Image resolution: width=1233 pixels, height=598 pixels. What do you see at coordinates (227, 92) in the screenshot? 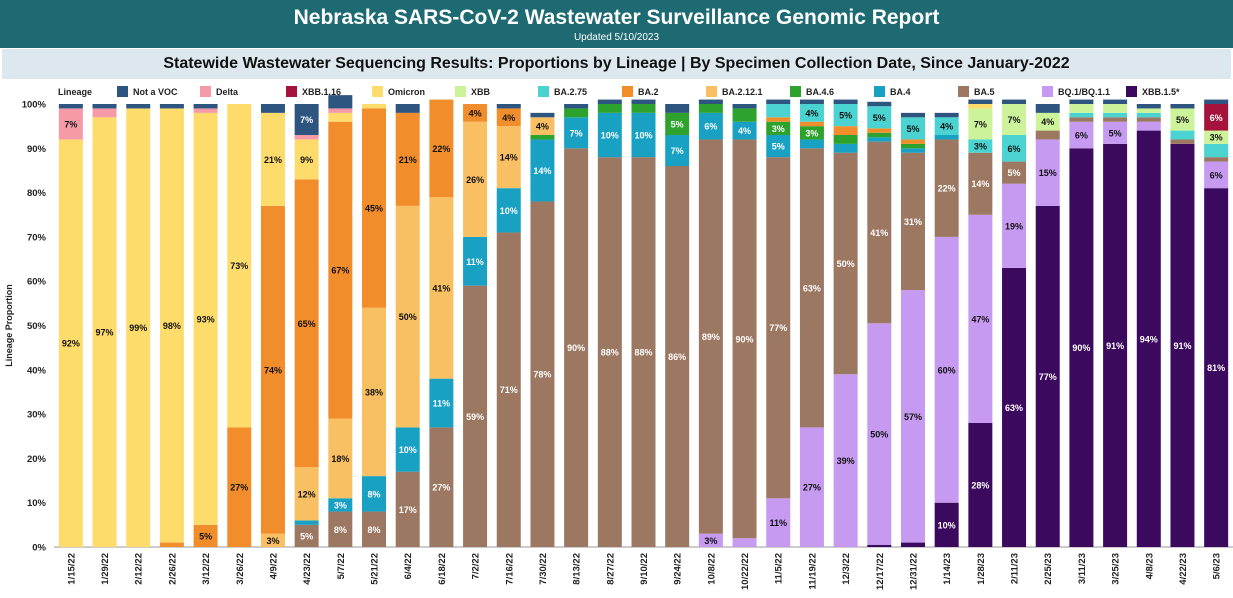
I see `legend-label: Delta` at bounding box center [227, 92].